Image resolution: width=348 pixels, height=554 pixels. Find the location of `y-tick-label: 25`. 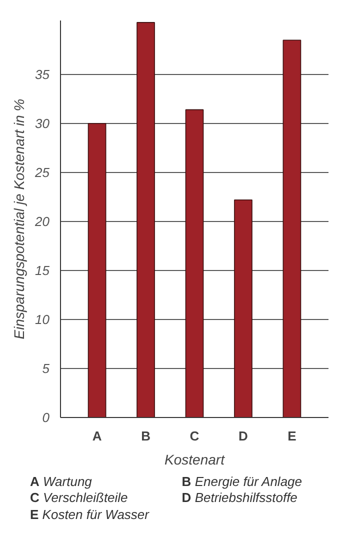

y-tick-label: 25 is located at coordinates (42, 172).